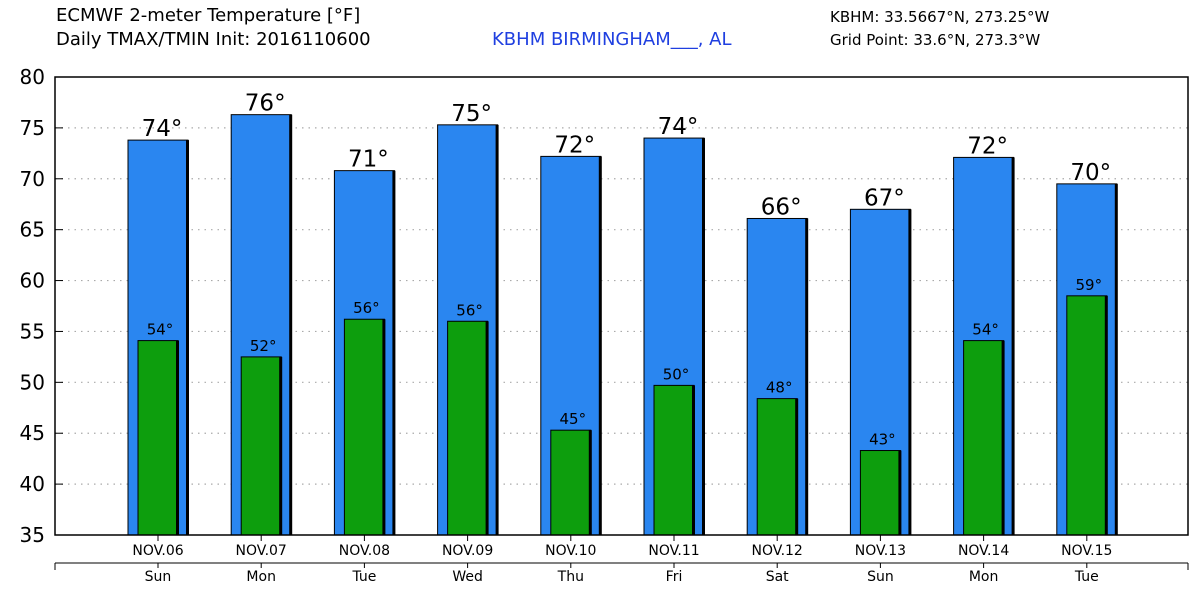 Image resolution: width=1200 pixels, height=600 pixels. Describe the element at coordinates (935, 40) in the screenshot. I see `grid-point-coordinates: Grid Point: 33.6°N, 273.3°W` at that location.